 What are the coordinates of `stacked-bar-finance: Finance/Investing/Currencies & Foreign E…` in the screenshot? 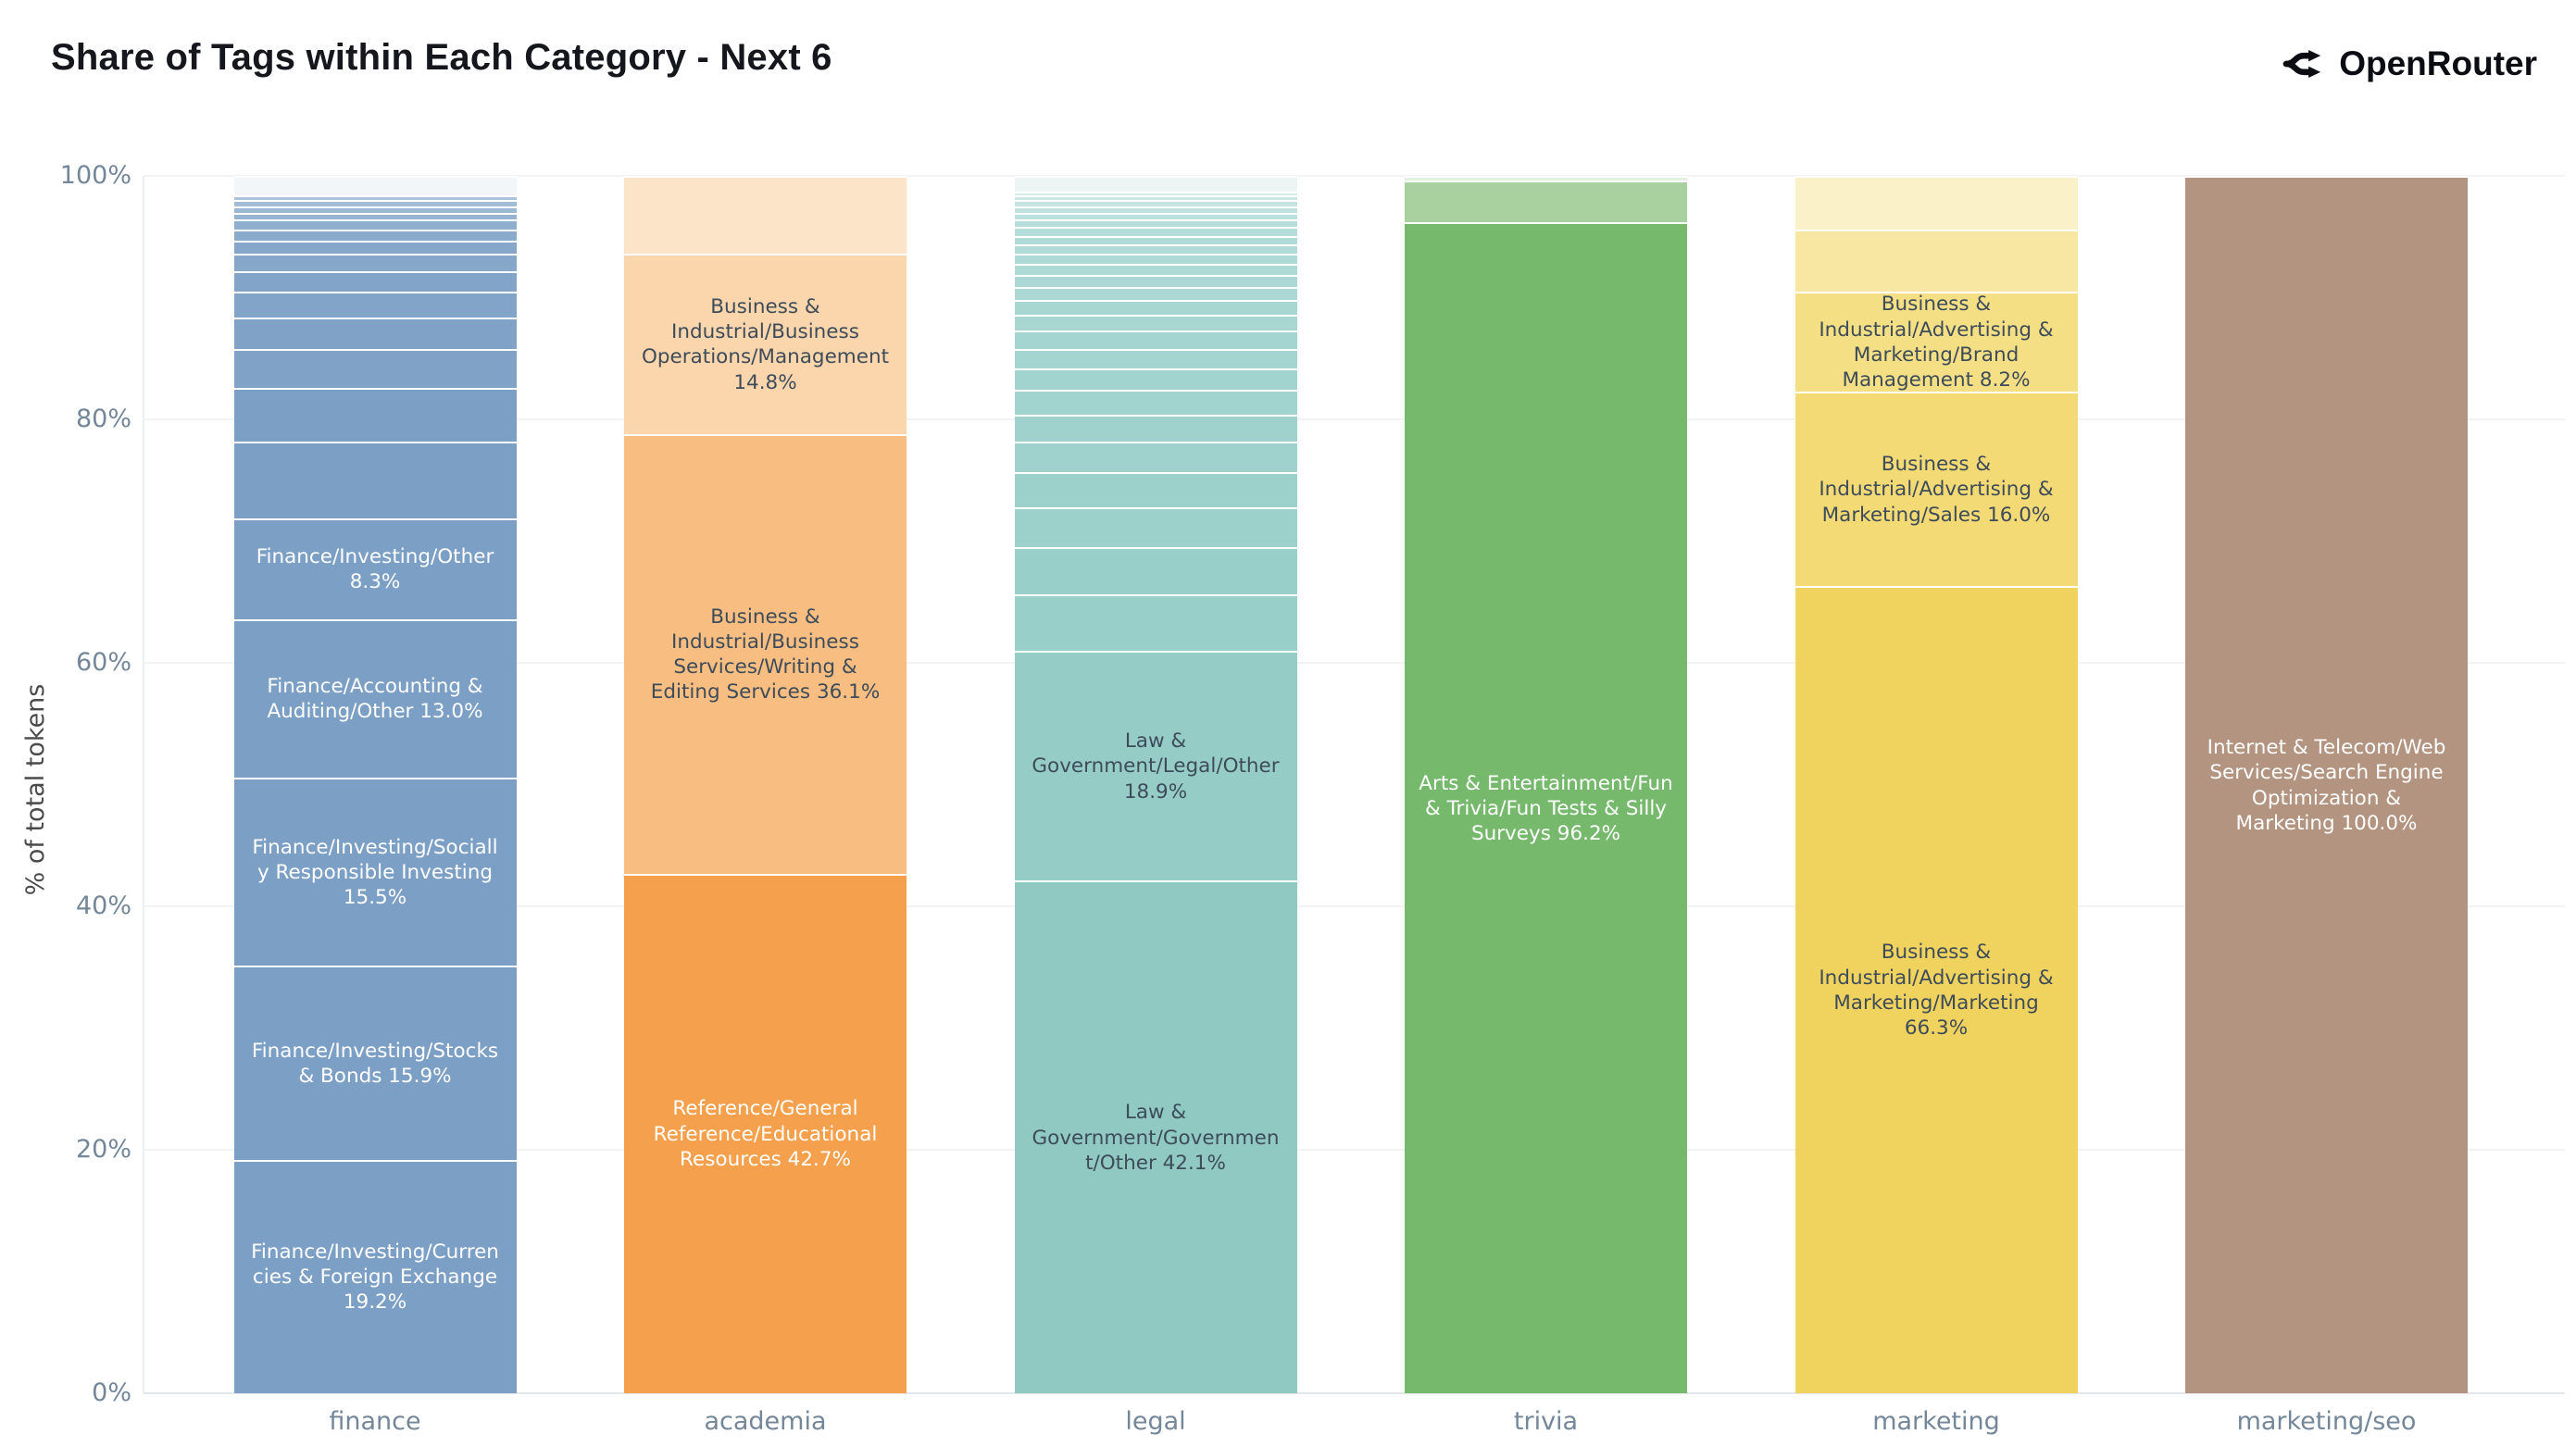 It's located at (375, 784).